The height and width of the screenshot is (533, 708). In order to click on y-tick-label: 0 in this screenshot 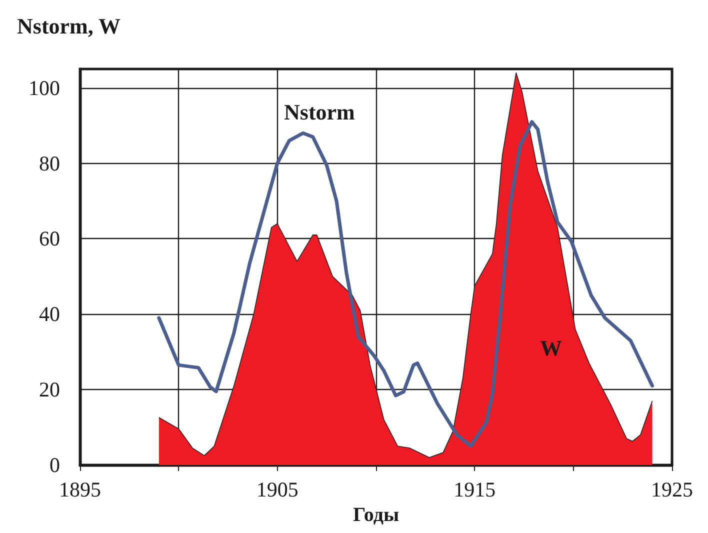, I will do `click(55, 465)`.